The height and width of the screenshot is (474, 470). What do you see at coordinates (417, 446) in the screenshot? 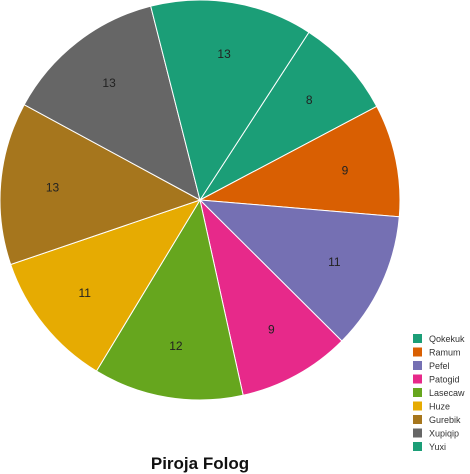
I see `legend-swatch-yuxi` at bounding box center [417, 446].